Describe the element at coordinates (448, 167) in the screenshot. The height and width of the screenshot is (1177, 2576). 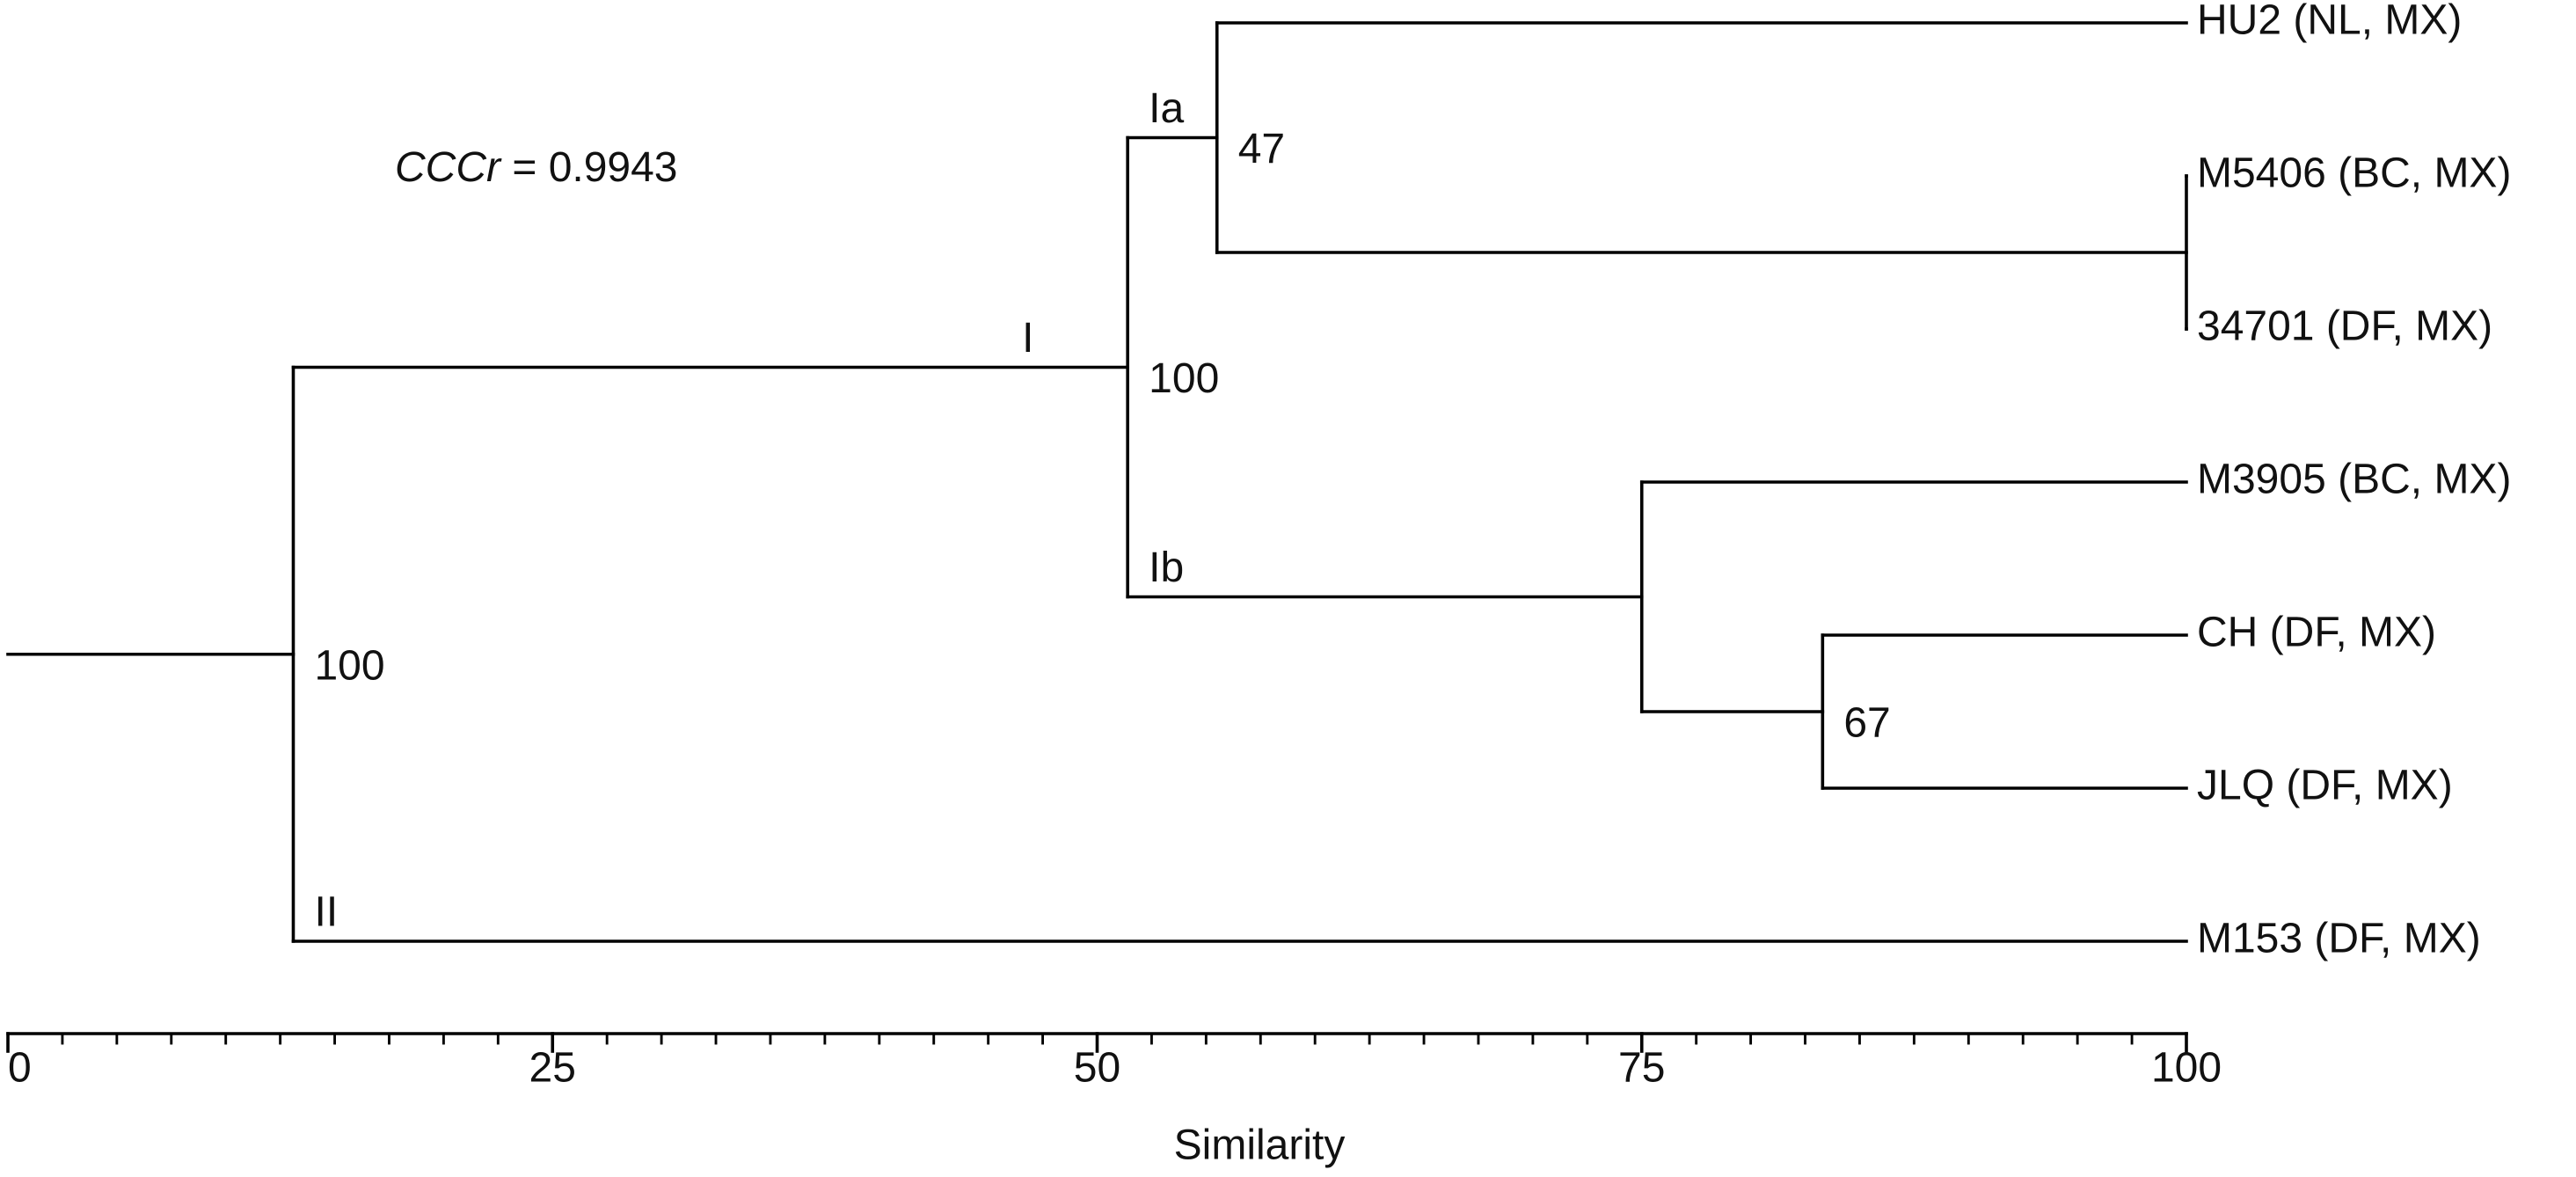
I see `annotation-symbol: CCCr` at that location.